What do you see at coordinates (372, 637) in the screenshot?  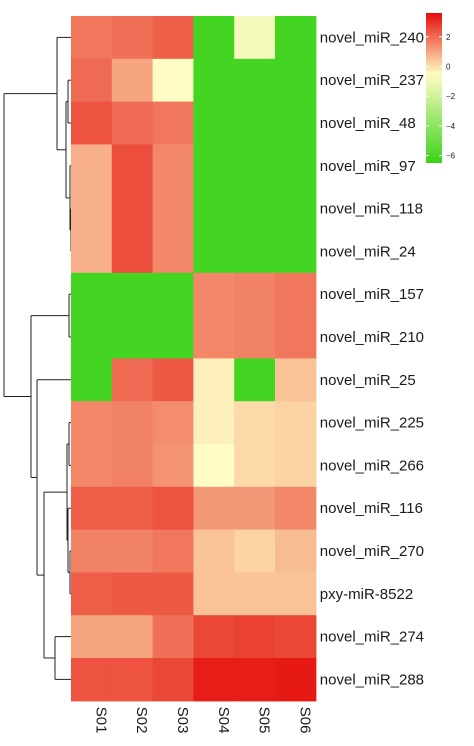 I see `row-label: novel_miR_274` at bounding box center [372, 637].